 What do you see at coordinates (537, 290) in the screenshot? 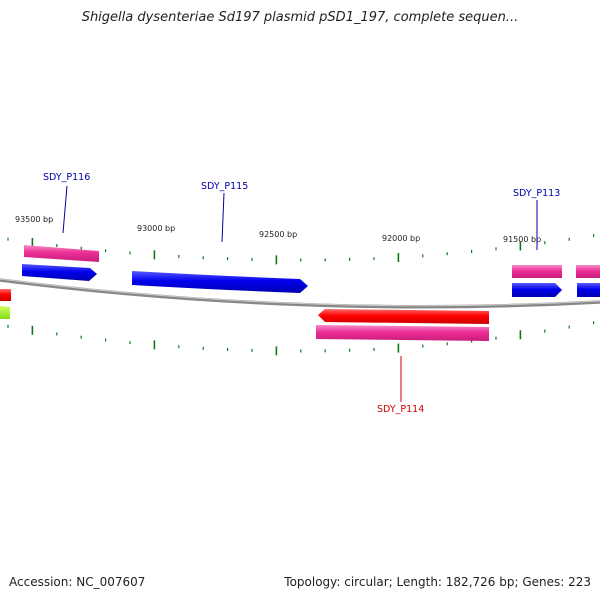
I see `gene-sdy-p113` at bounding box center [537, 290].